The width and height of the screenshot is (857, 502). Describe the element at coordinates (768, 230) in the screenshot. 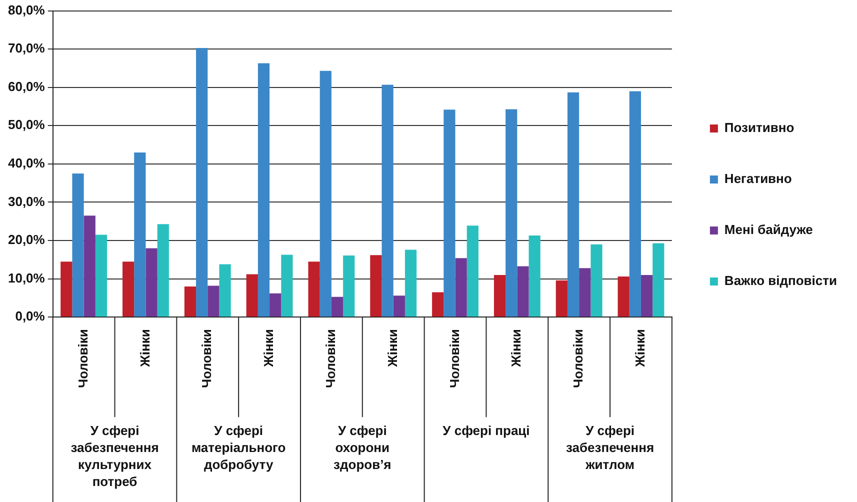

I see `legend-label: Мені байдуже` at that location.